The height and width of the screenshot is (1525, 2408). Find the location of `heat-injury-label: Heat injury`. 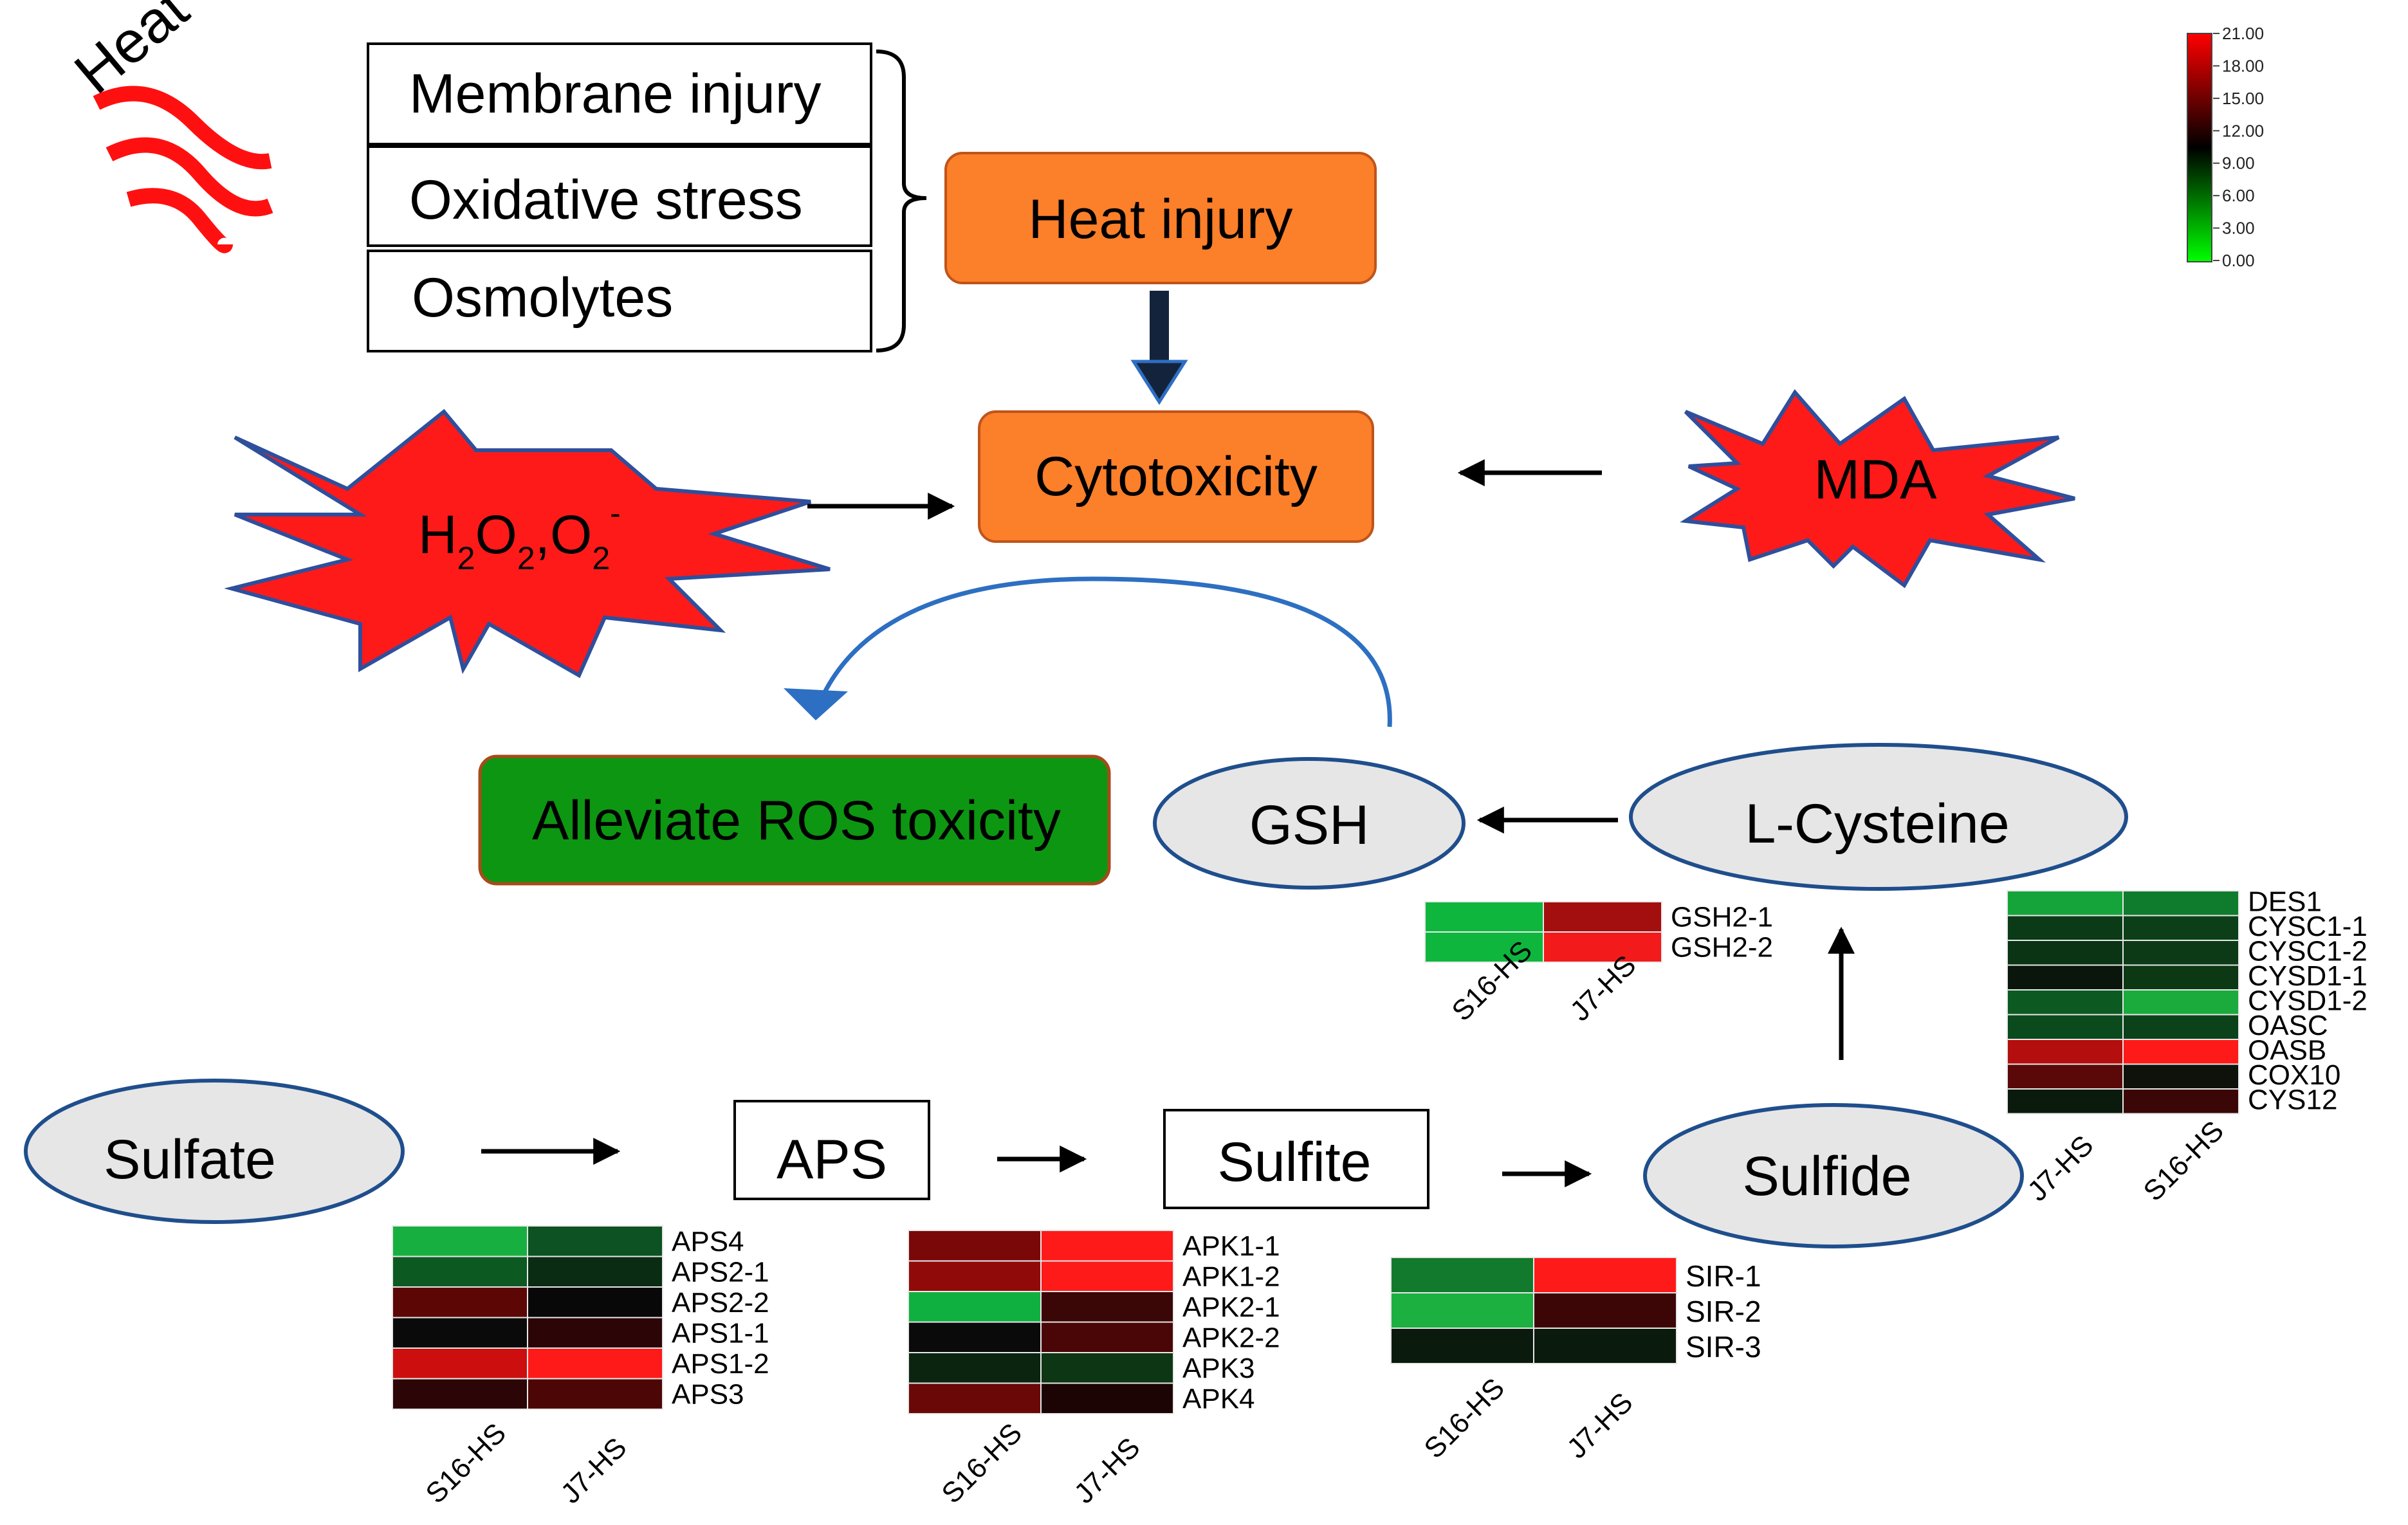

heat-injury-label: Heat injury is located at coordinates (1160, 219).